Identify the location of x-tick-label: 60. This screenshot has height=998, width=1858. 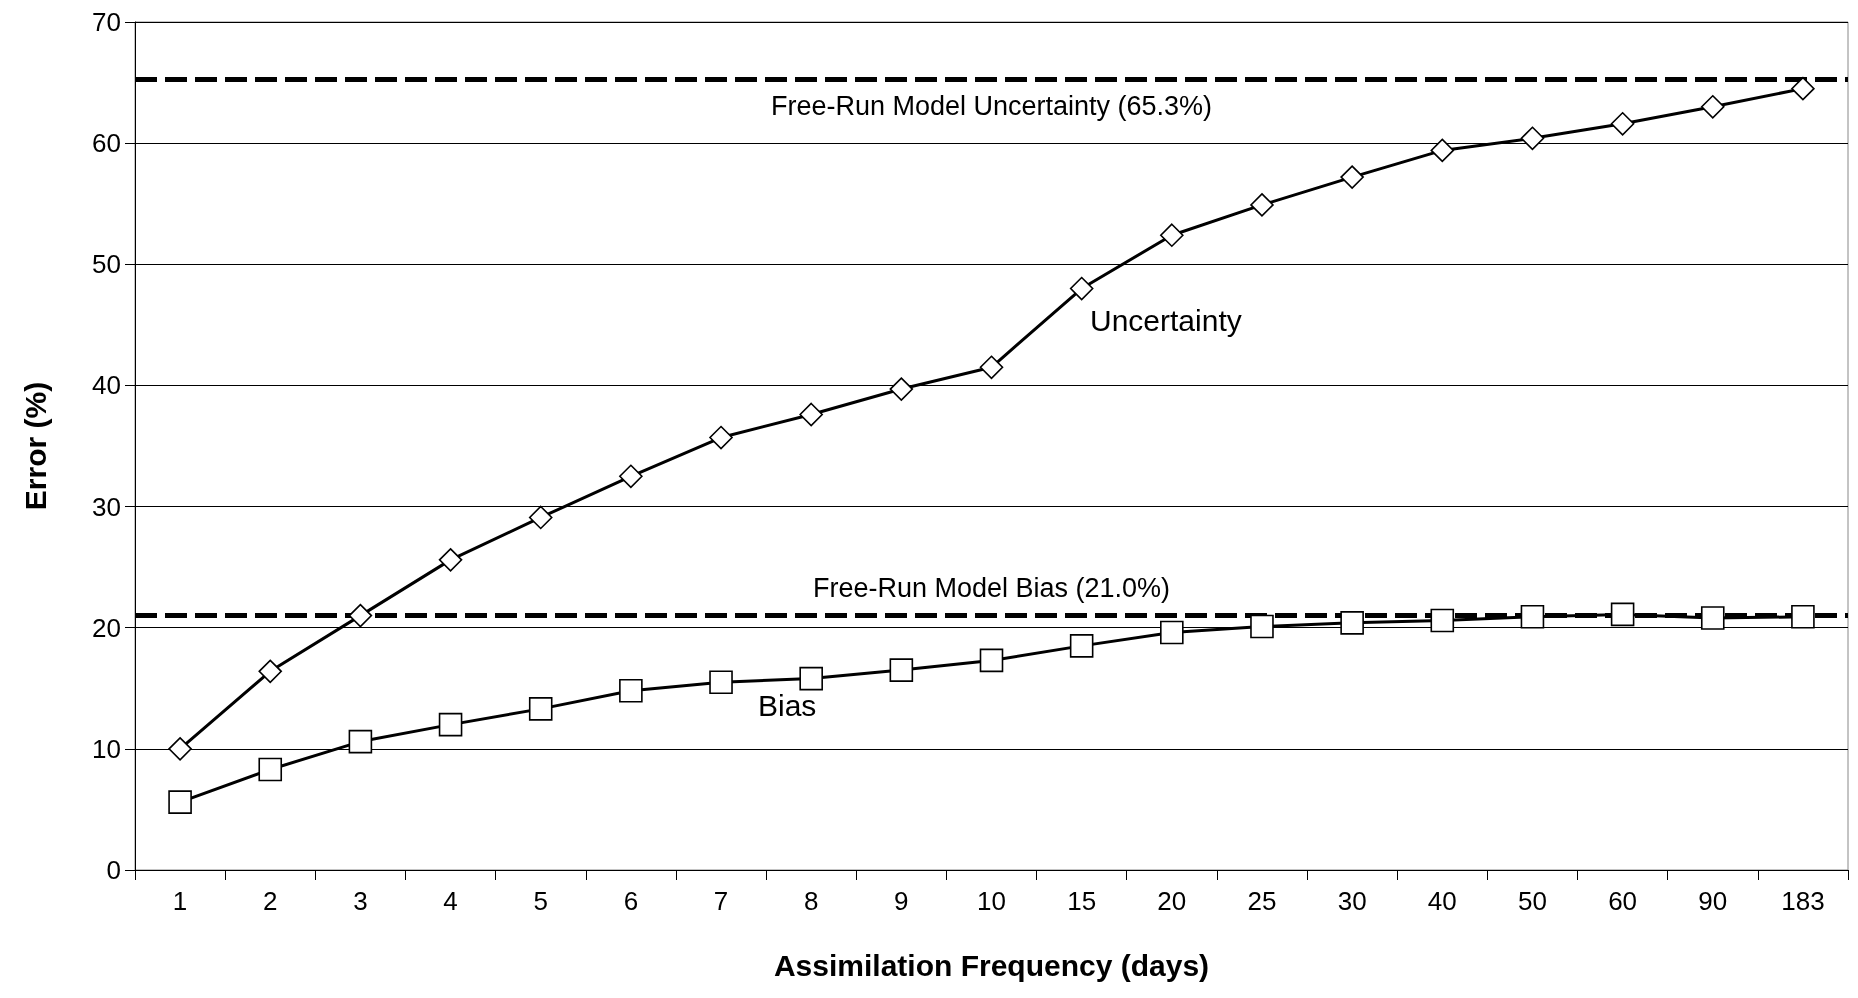
(1623, 901).